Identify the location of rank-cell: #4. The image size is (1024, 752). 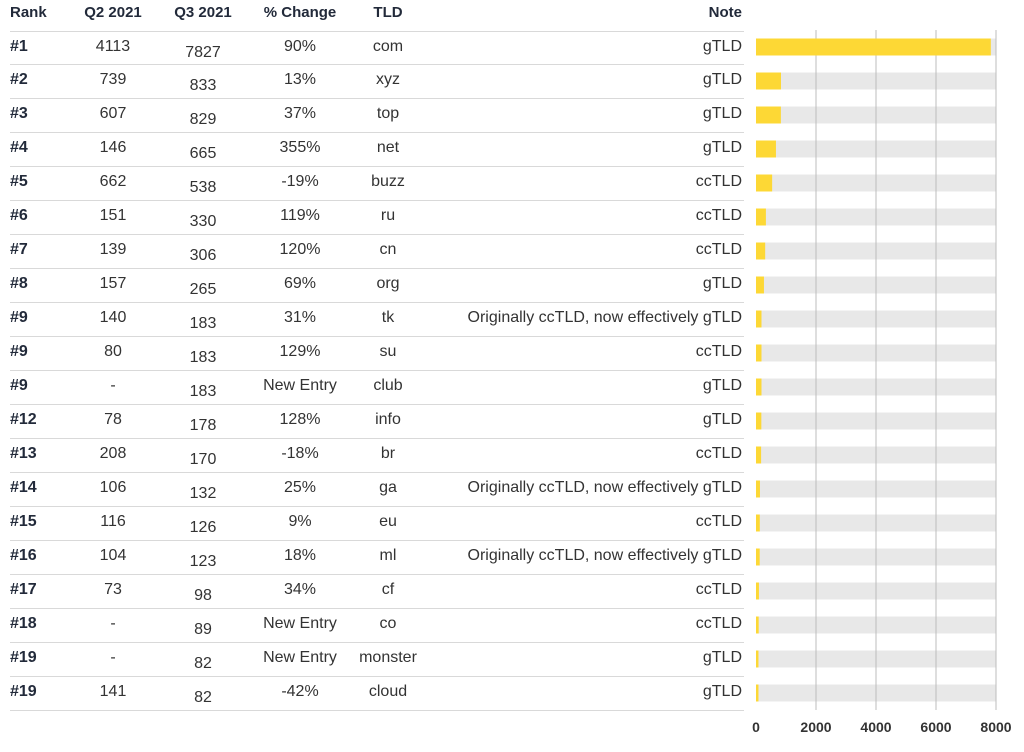
(19, 147).